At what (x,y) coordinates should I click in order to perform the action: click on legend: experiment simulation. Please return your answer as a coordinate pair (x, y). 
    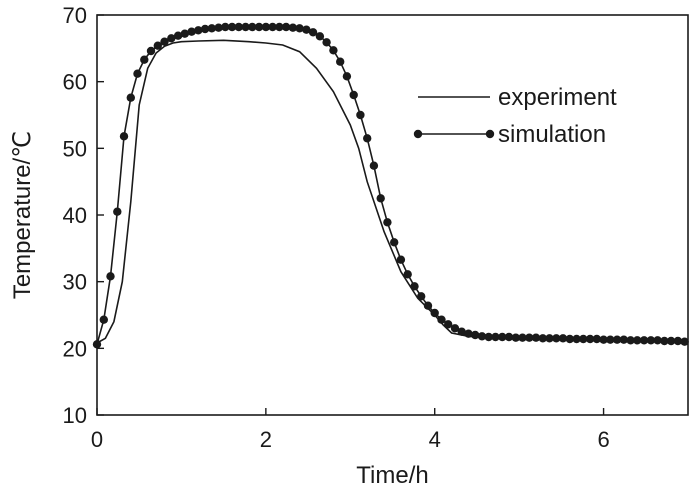
    Looking at the image, I should click on (515, 116).